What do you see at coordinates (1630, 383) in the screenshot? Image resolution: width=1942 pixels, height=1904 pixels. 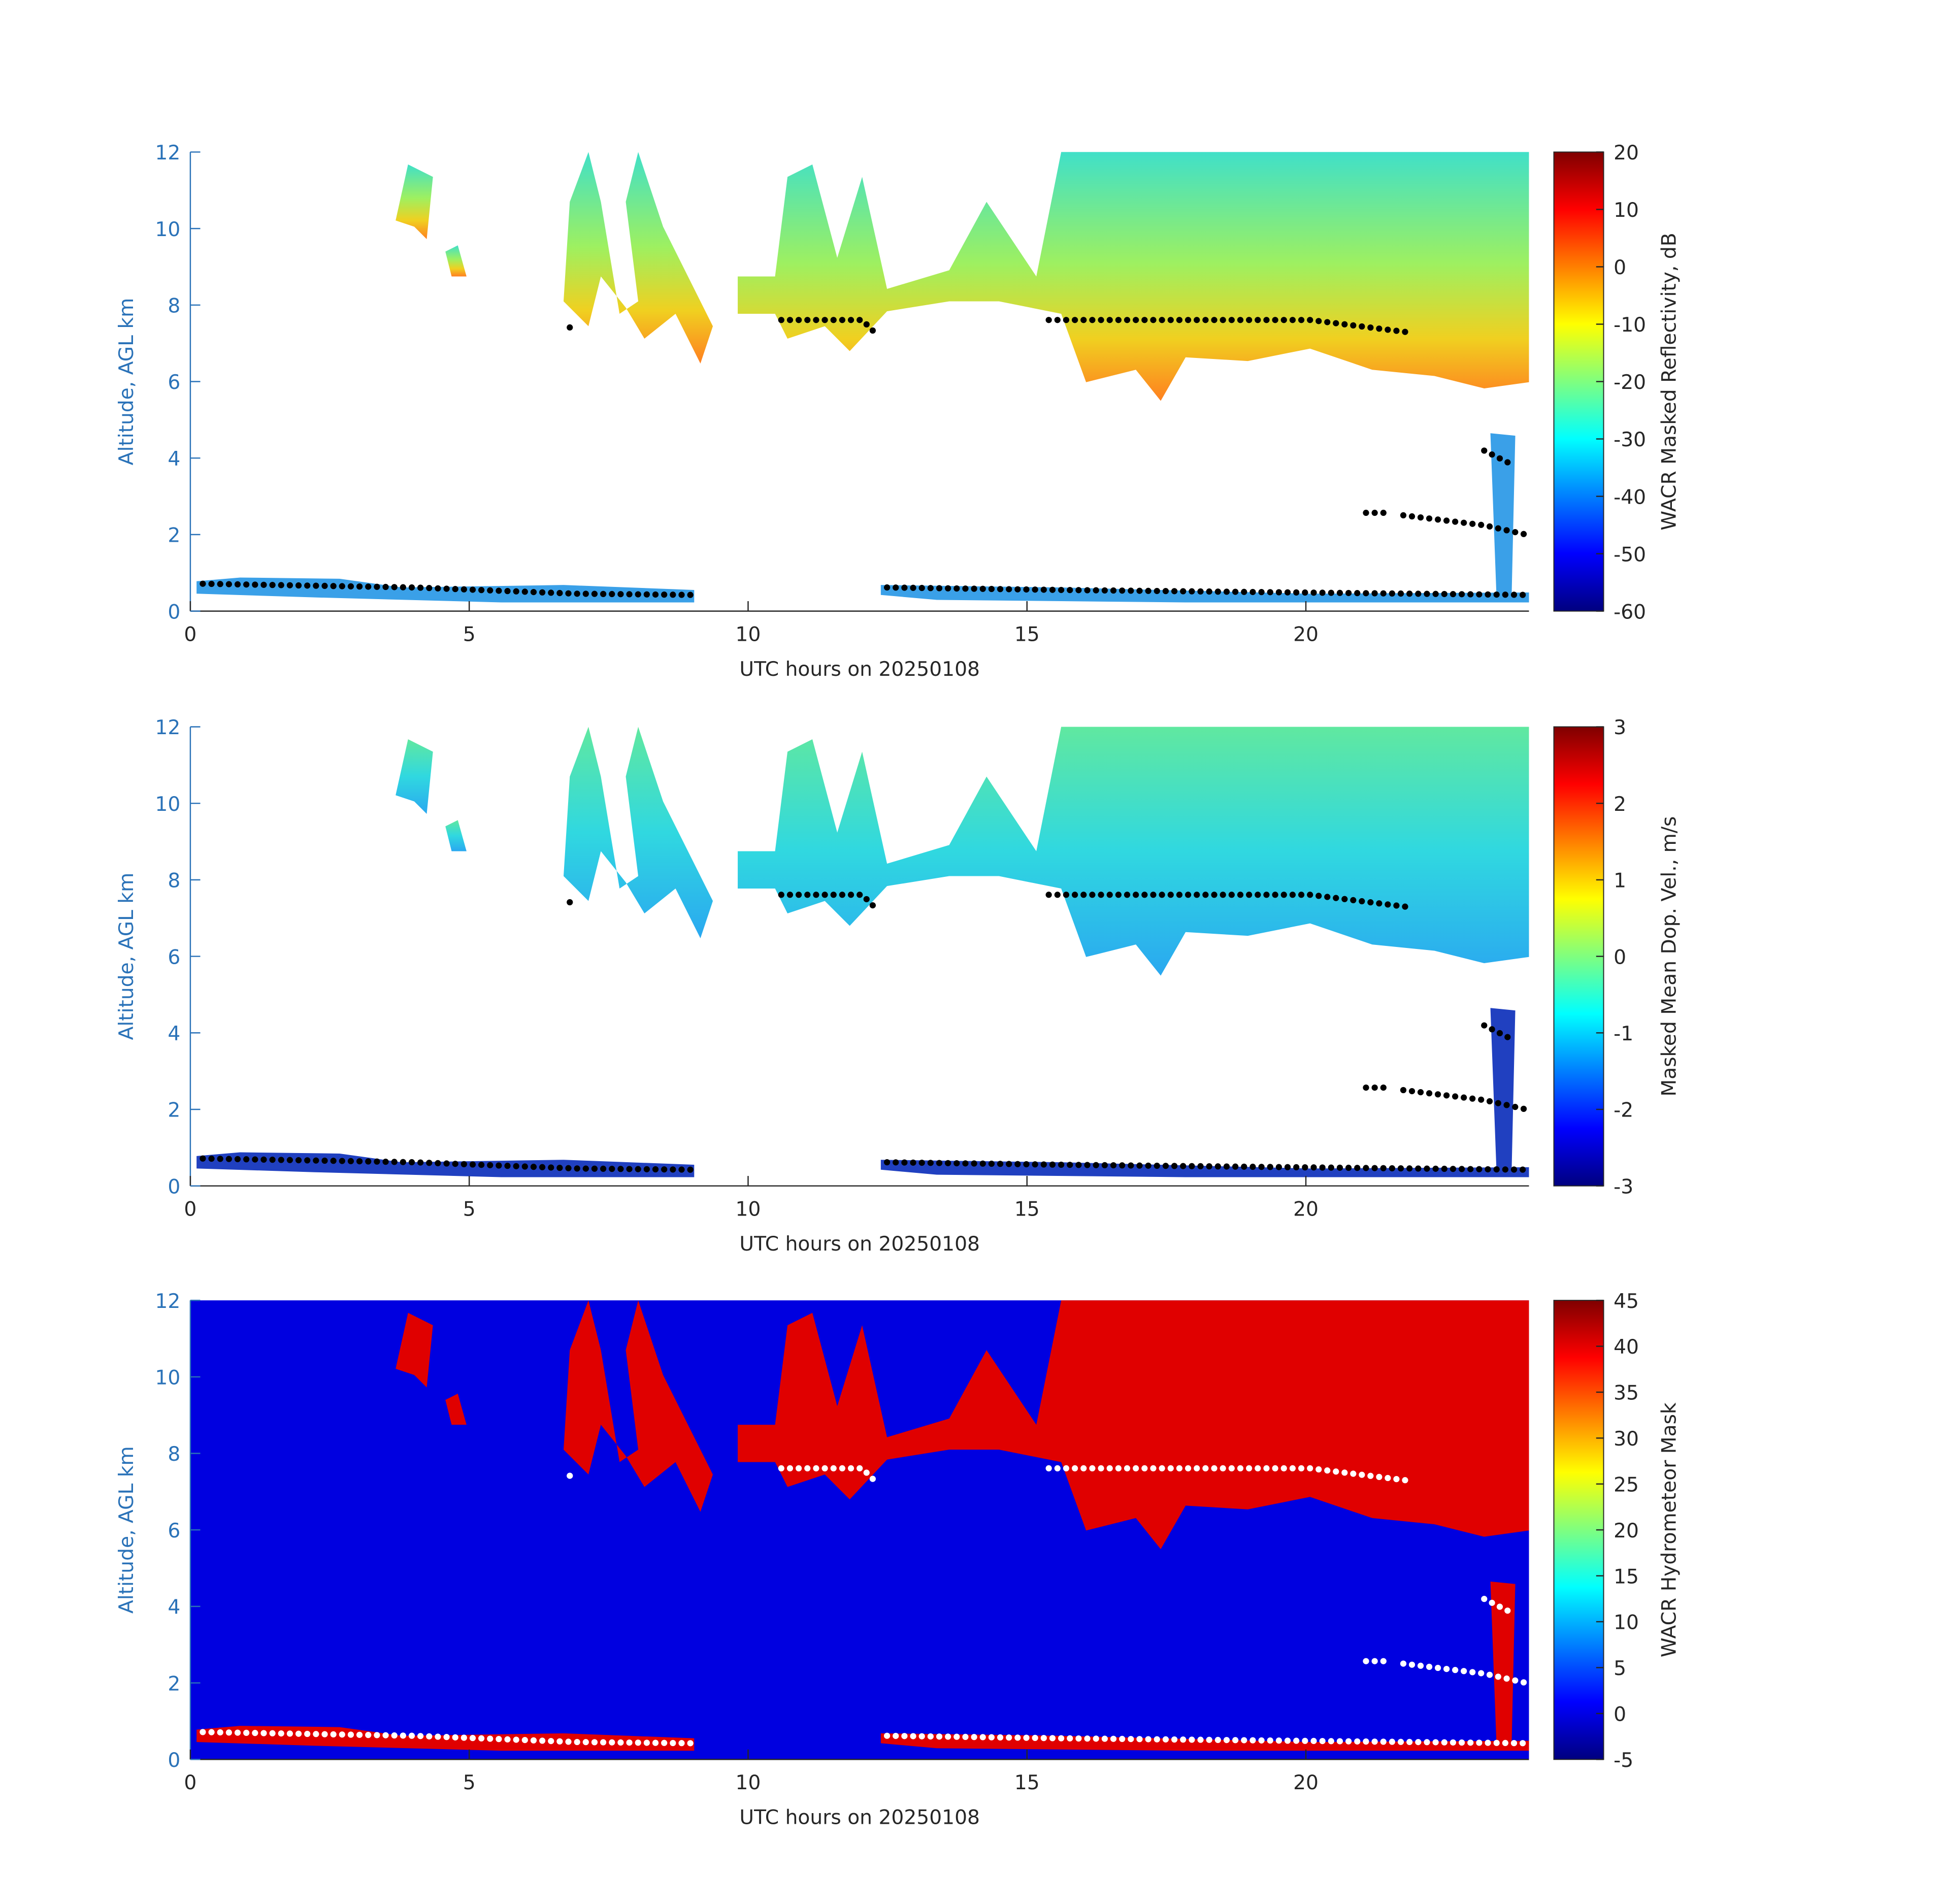 I see `colorbar-tick-label: -20` at bounding box center [1630, 383].